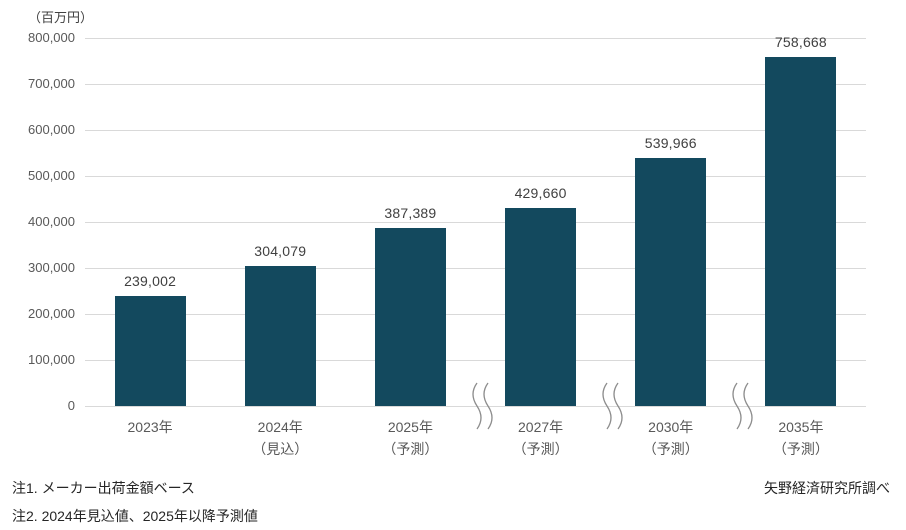  What do you see at coordinates (671, 438) in the screenshot?
I see `x-axis-category-label: 2030年 （予測）` at bounding box center [671, 438].